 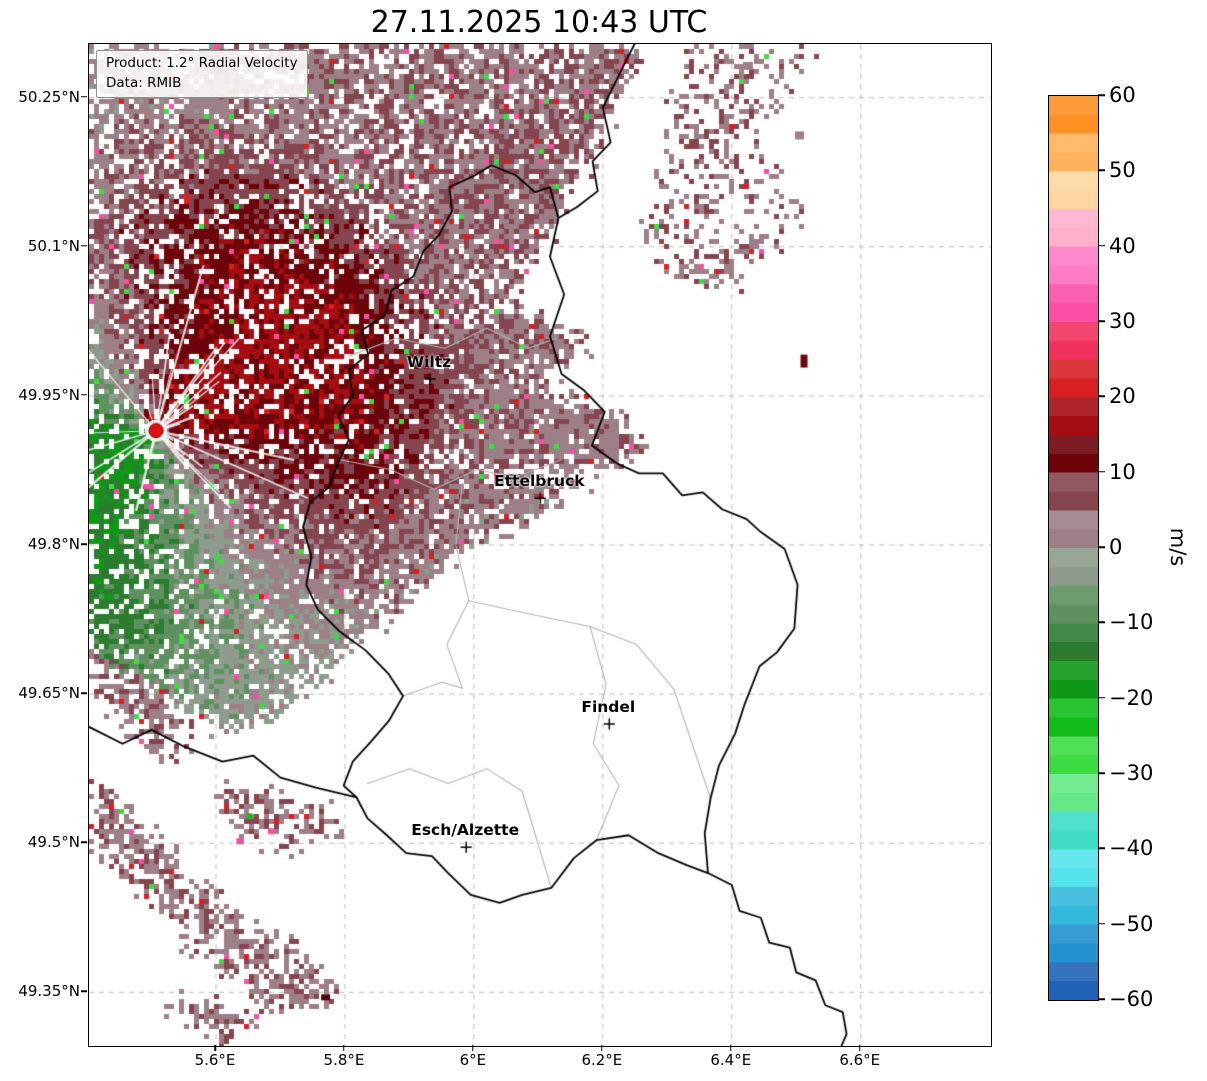 I want to click on x-tick-label: 6.6°E, so click(x=860, y=1060).